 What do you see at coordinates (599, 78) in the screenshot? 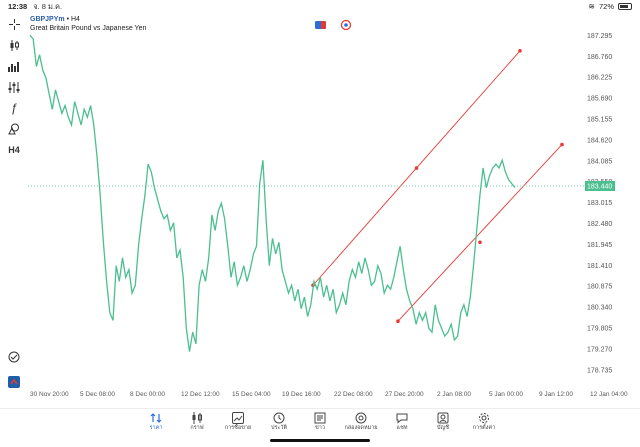
I see `price-axis-label: 186.225` at bounding box center [599, 78].